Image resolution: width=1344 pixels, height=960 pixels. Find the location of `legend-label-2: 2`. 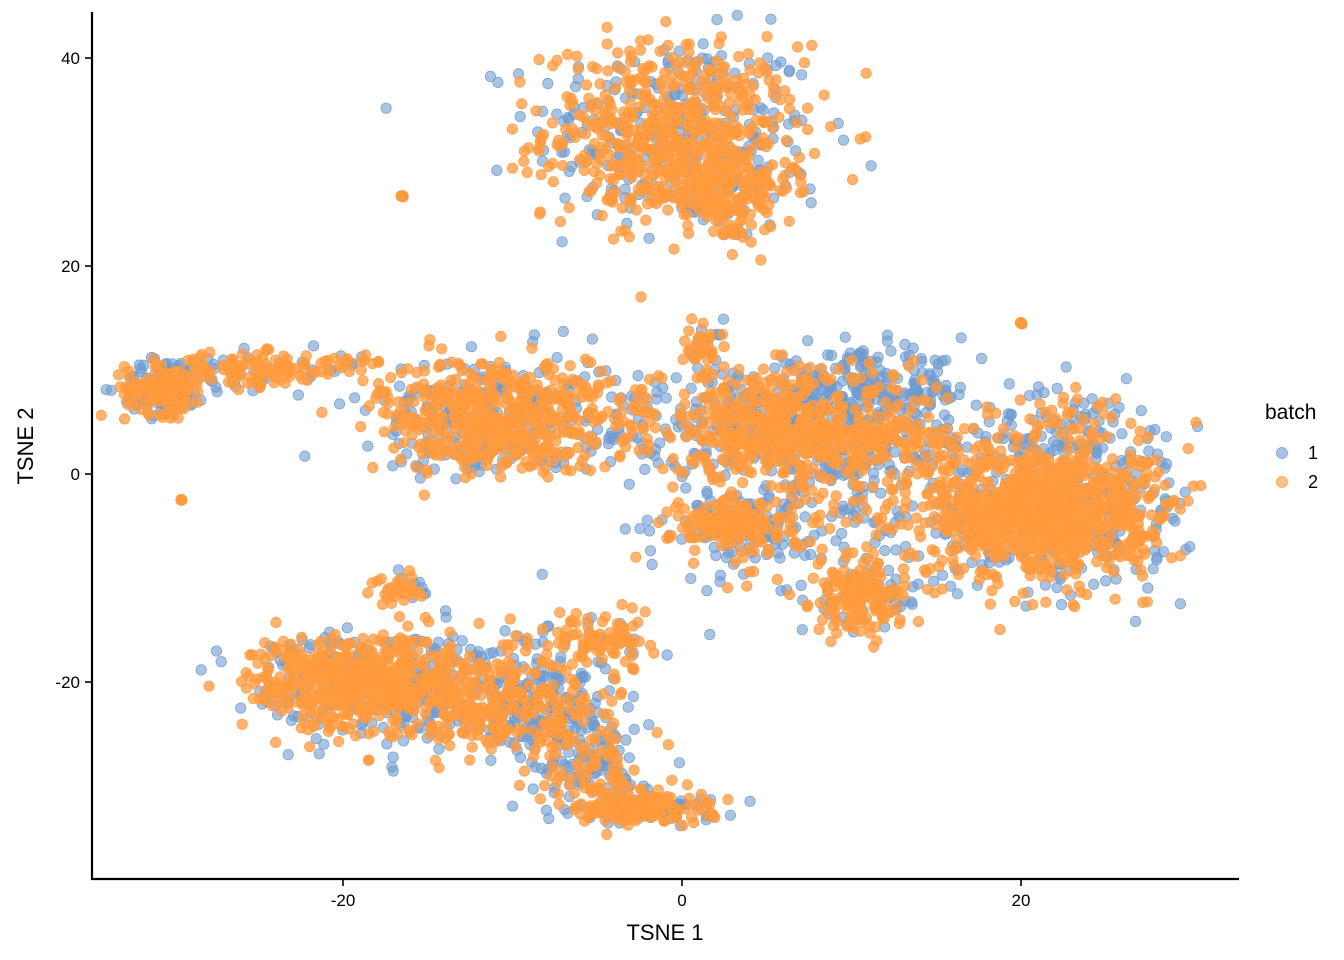

legend-label-2: 2 is located at coordinates (1313, 482).